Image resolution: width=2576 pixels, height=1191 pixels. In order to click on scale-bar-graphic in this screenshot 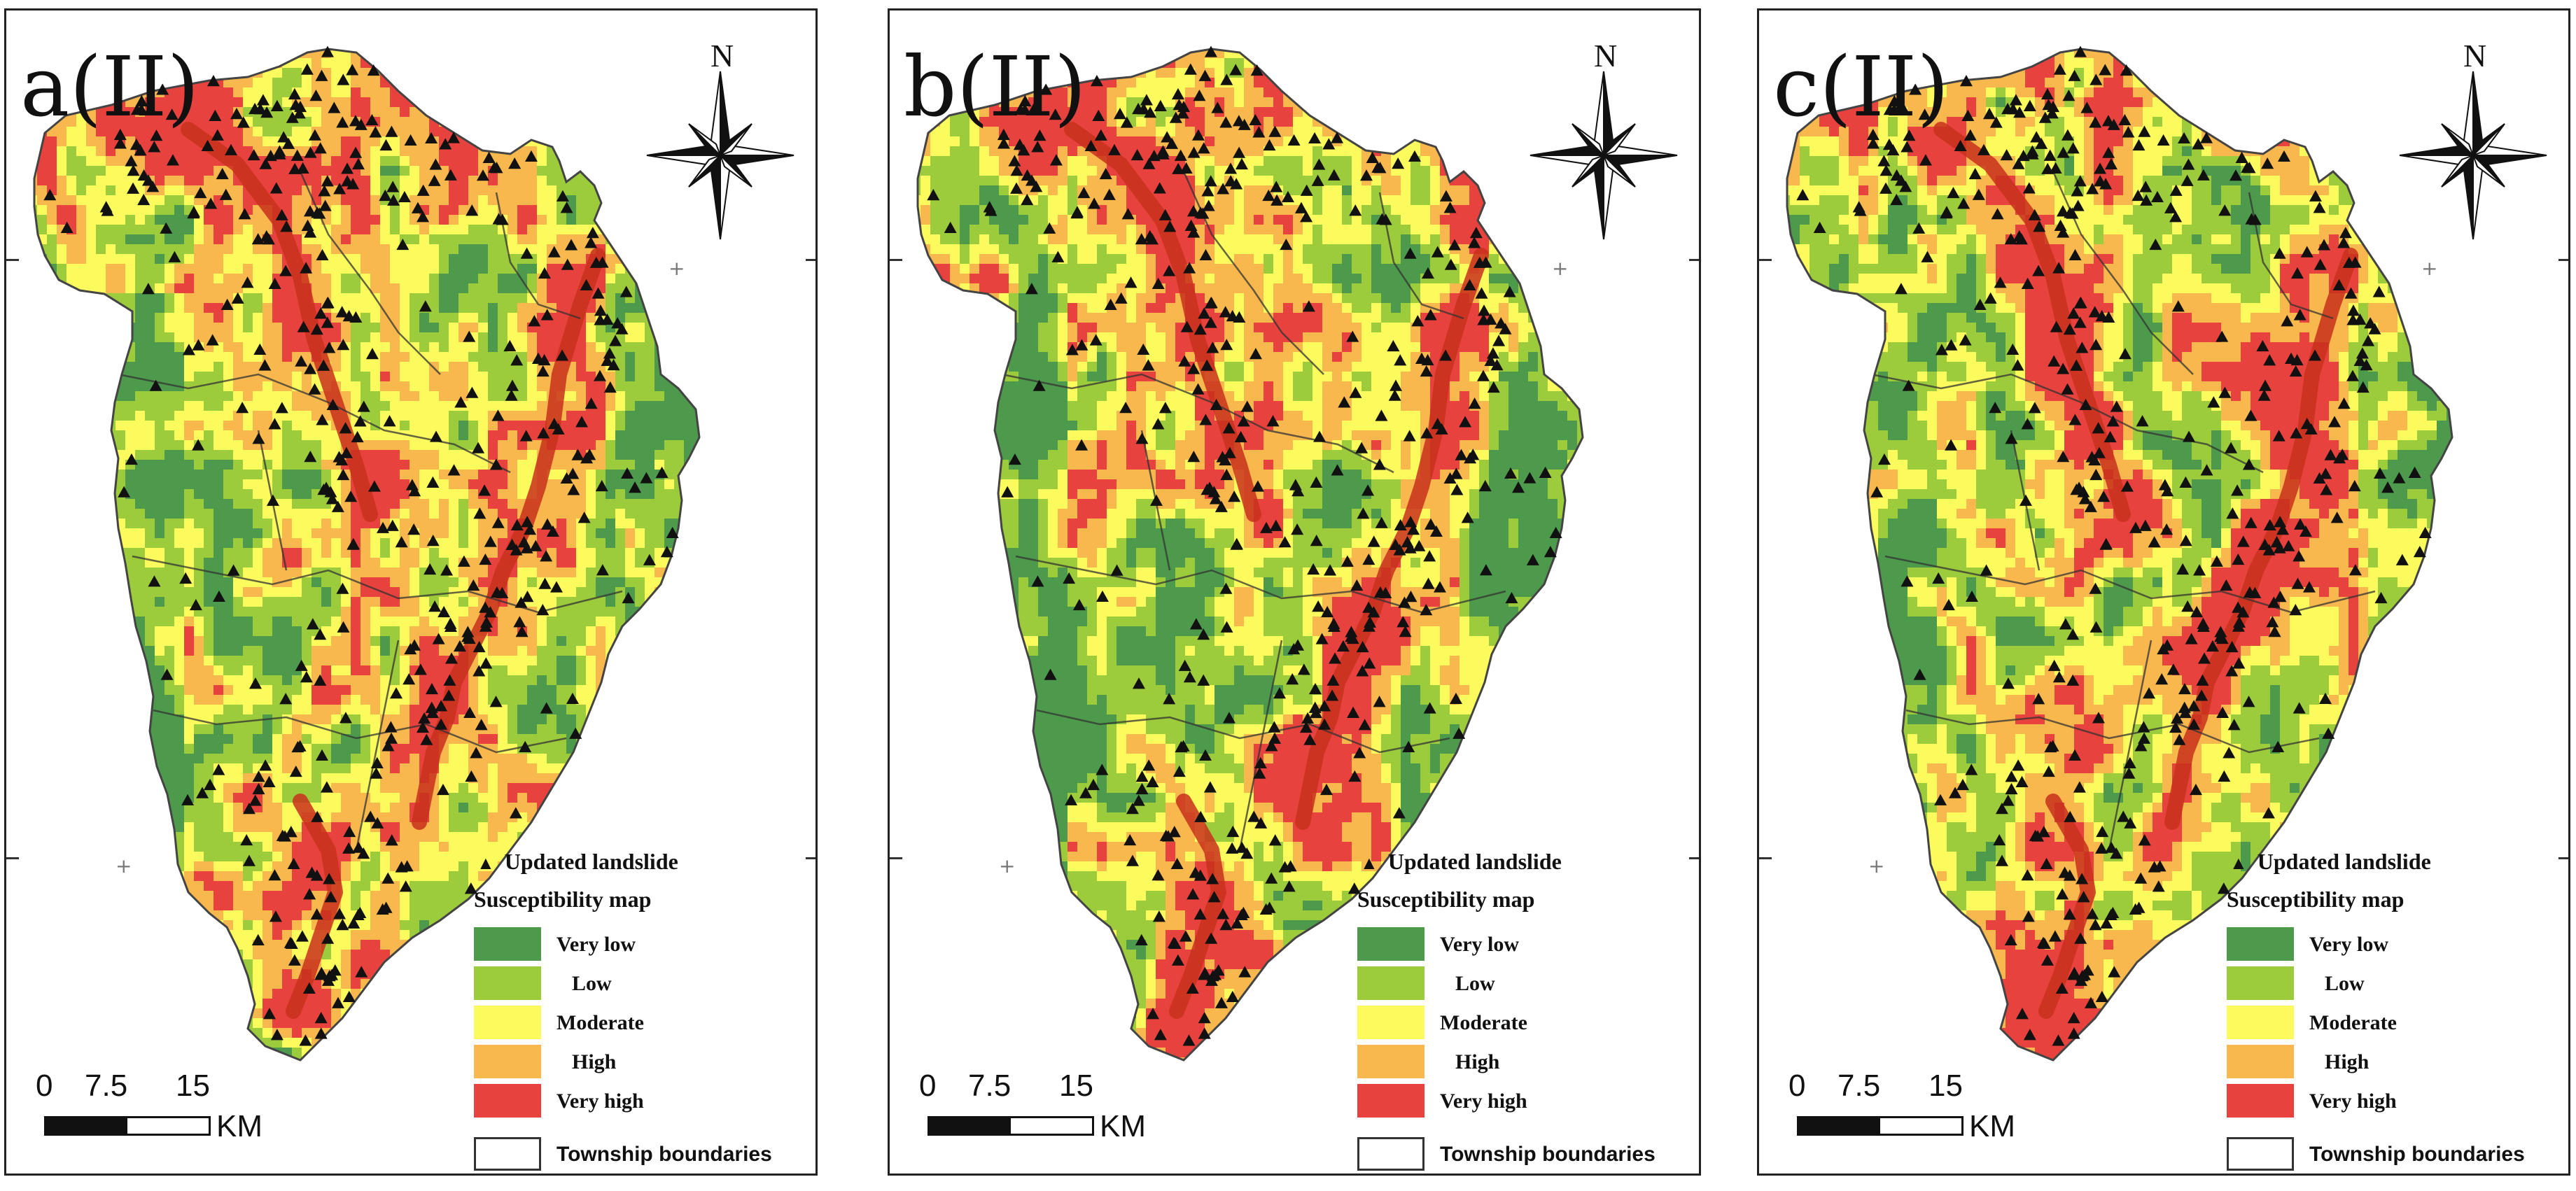, I will do `click(1880, 1126)`.